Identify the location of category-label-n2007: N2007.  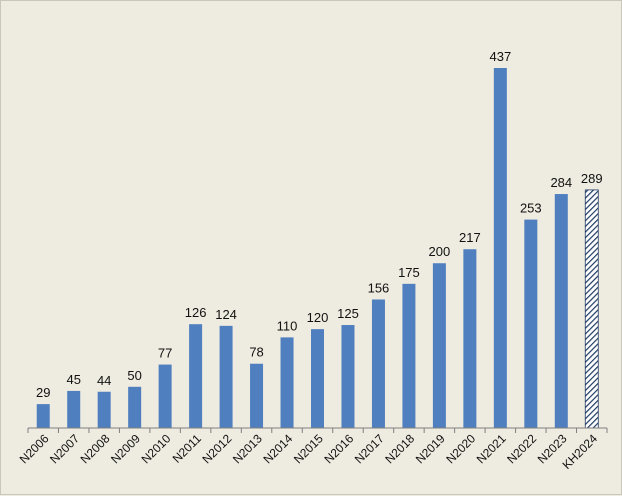
(64, 448).